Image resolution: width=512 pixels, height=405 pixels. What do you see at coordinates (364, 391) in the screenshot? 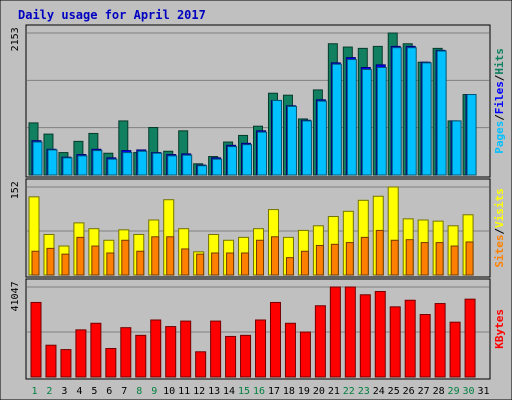
I see `x-tick-label-day-23: 23` at bounding box center [364, 391].